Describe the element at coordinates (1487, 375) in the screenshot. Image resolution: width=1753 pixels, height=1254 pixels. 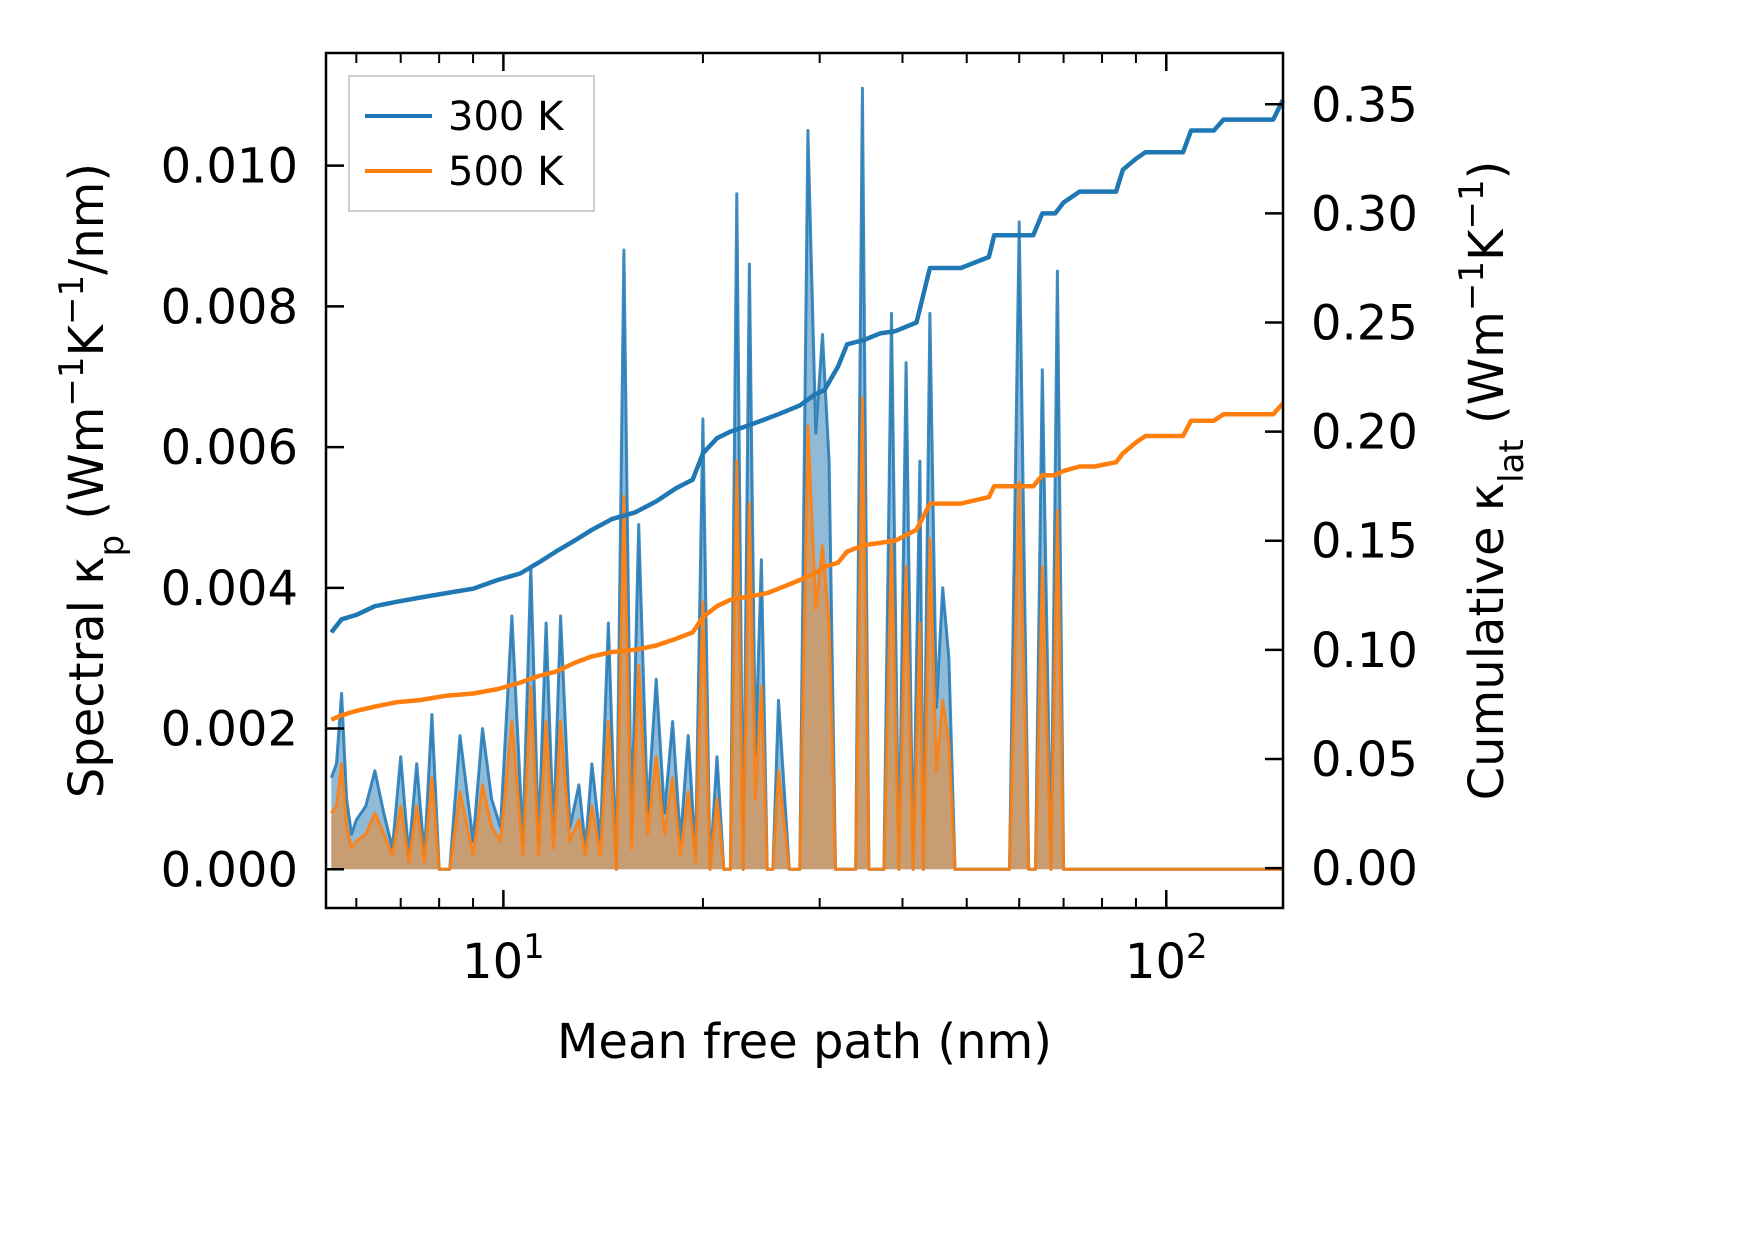
I see `y-right-label-open: (Wm` at that location.